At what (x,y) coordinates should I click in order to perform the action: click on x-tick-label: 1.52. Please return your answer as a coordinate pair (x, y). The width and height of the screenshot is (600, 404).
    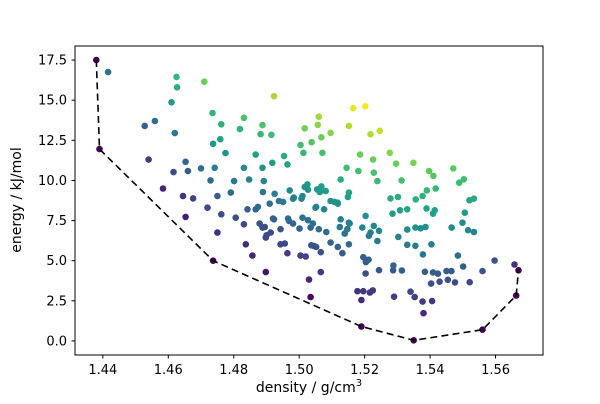
    Looking at the image, I should click on (364, 370).